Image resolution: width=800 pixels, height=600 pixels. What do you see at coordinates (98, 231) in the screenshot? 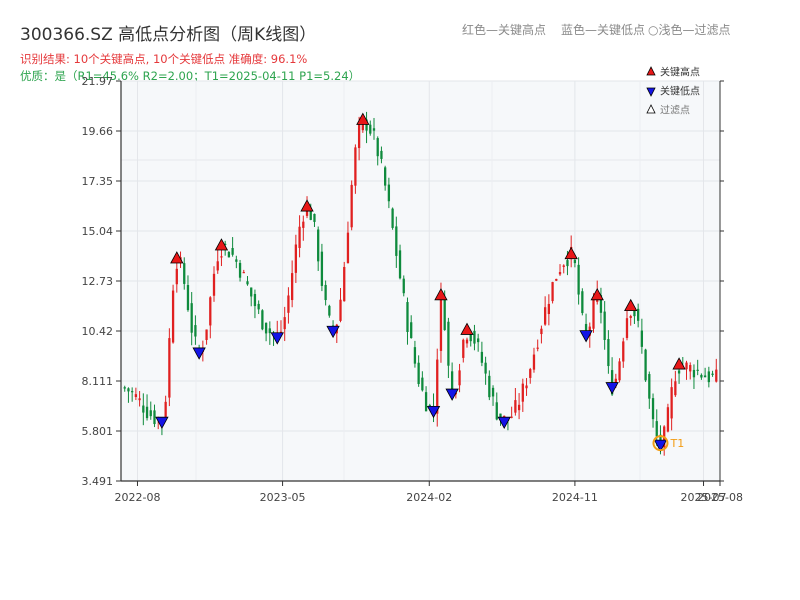
I see `y-tick-label: 15.04` at bounding box center [98, 231].